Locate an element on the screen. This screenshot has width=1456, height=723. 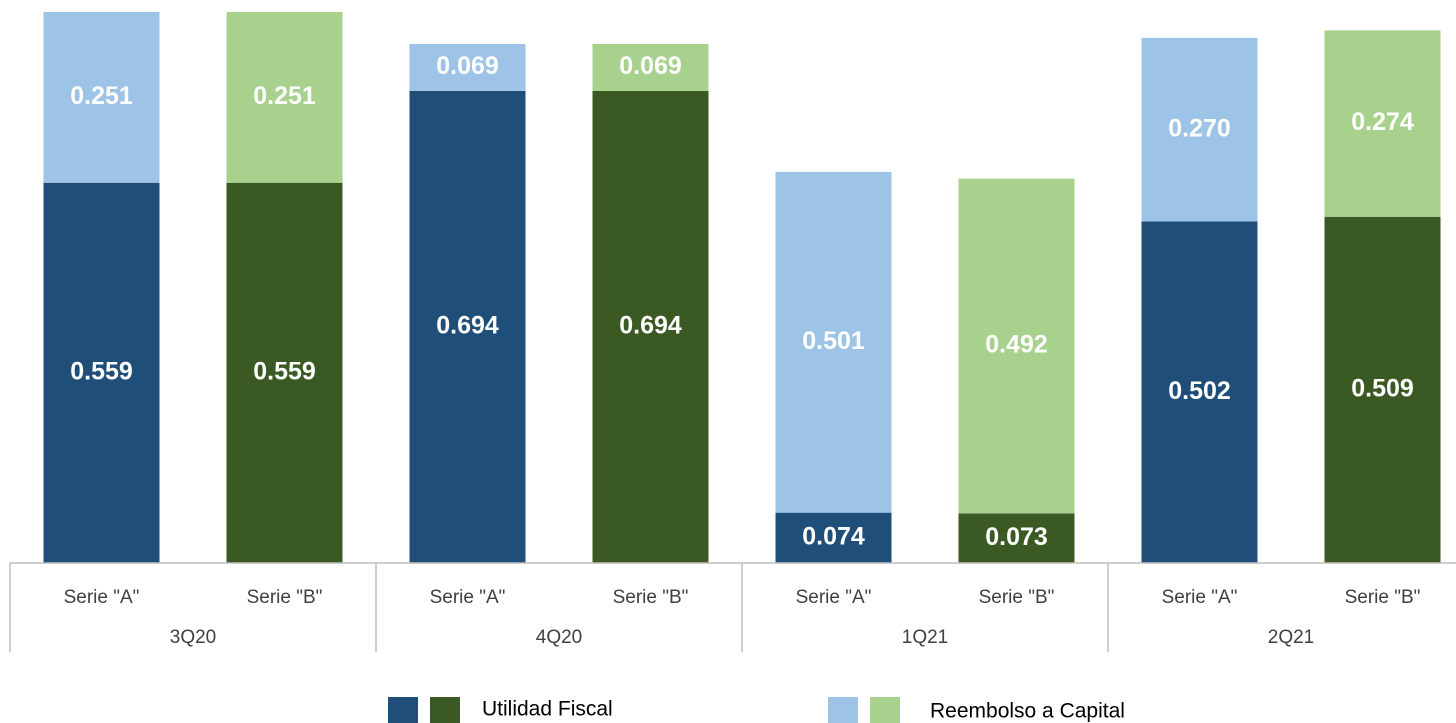
group-label: 4Q20 is located at coordinates (559, 637).